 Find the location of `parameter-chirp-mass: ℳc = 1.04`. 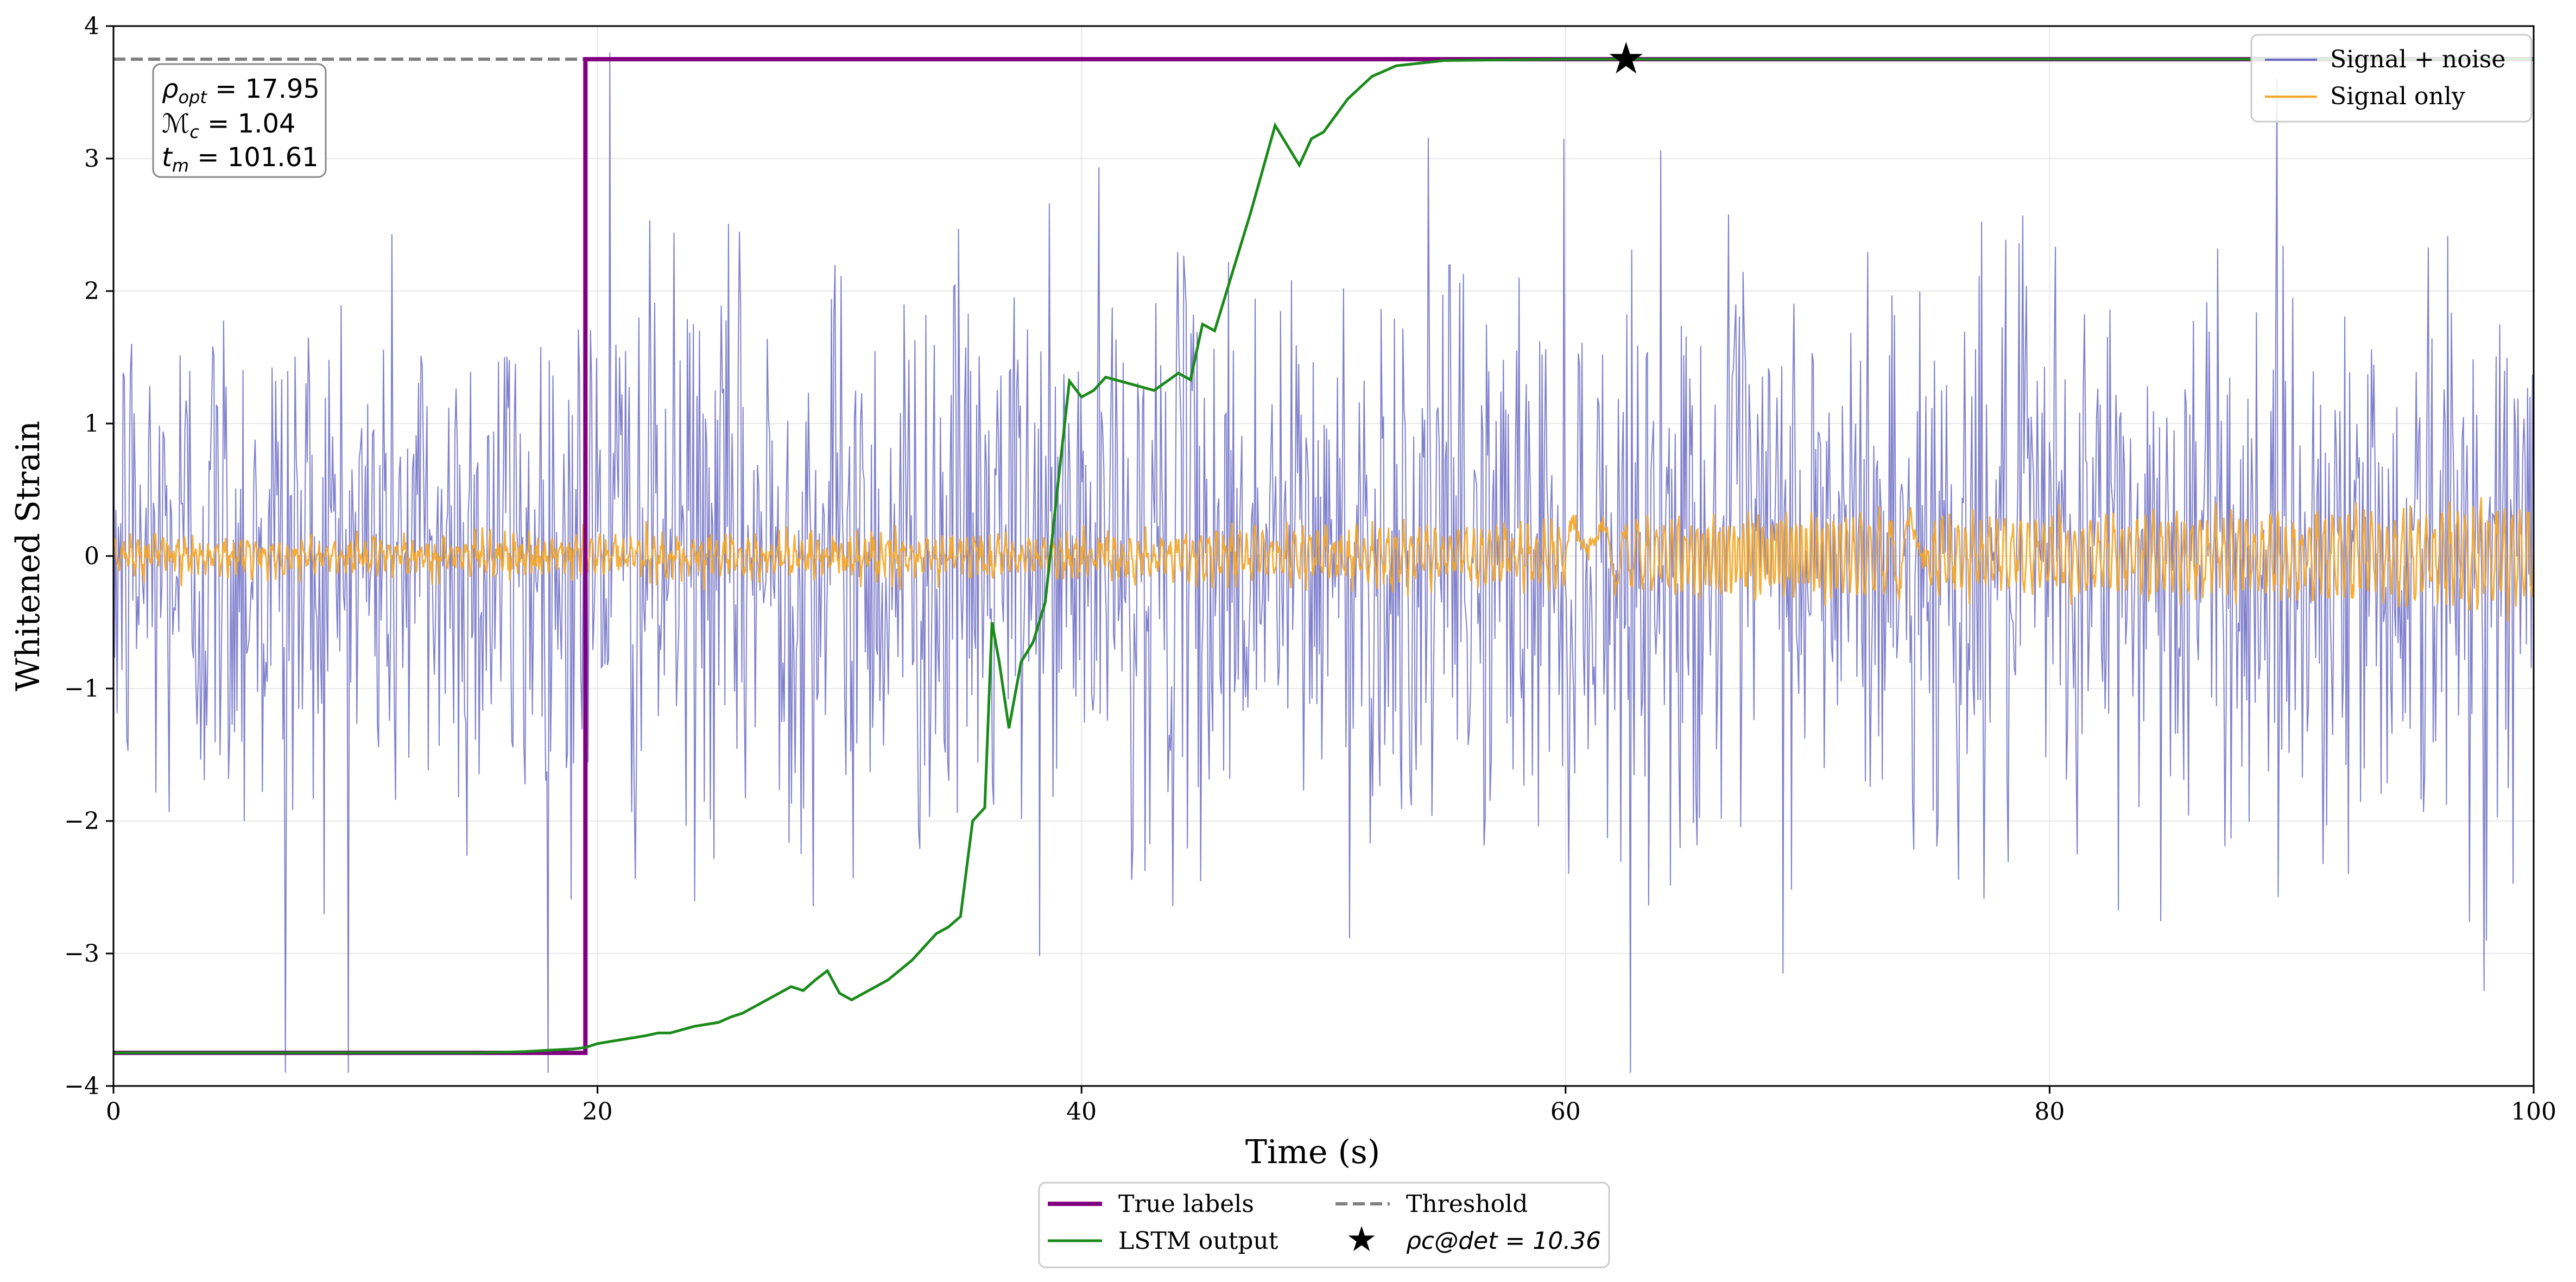

parameter-chirp-mass: ℳc = 1.04 is located at coordinates (229, 125).